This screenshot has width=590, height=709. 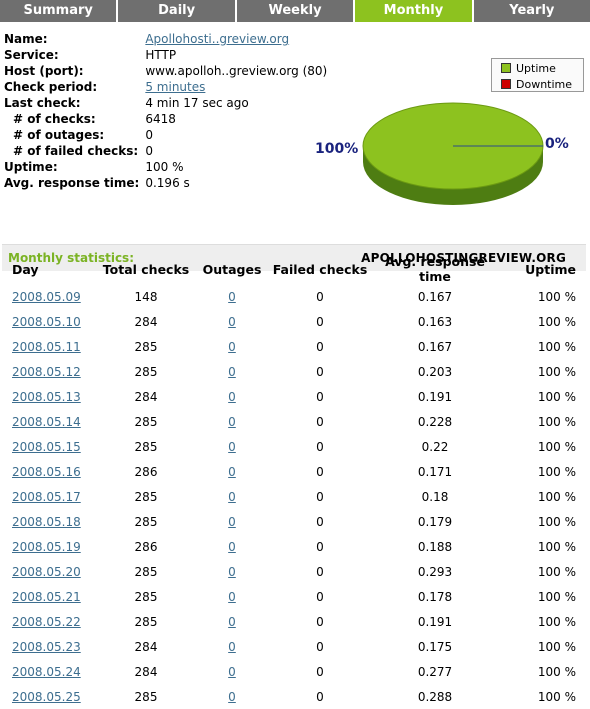 I want to click on avg-response-cell: 0.179, so click(x=435, y=521).